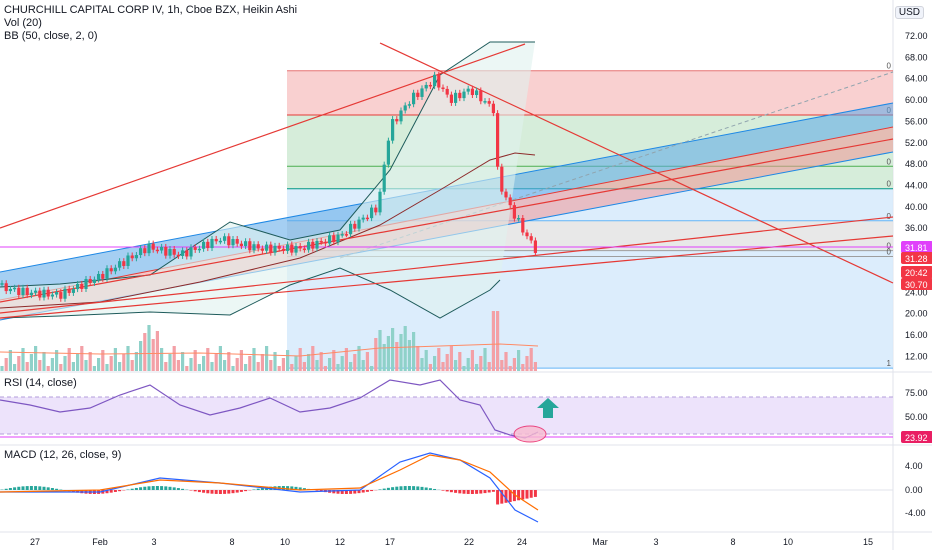  I want to click on time-axis-label: 10, so click(788, 542).